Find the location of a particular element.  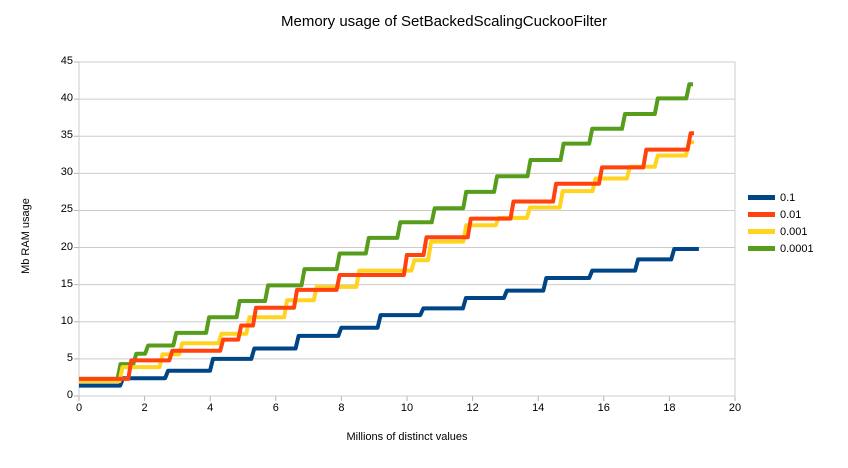

legend-item-0.0001: 0.0001 is located at coordinates (781, 248).